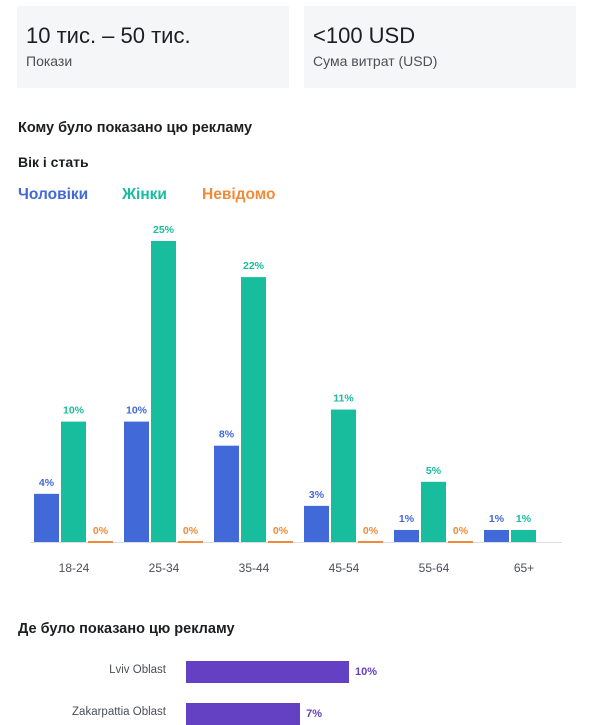 The width and height of the screenshot is (589, 725). I want to click on impressions-value: 10 тис. – 50 тис., so click(108, 35).